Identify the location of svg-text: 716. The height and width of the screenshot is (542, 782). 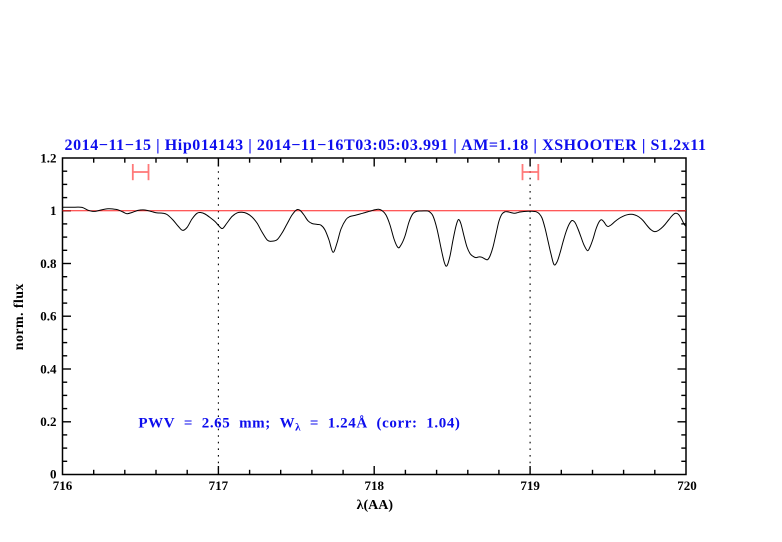
(63, 485).